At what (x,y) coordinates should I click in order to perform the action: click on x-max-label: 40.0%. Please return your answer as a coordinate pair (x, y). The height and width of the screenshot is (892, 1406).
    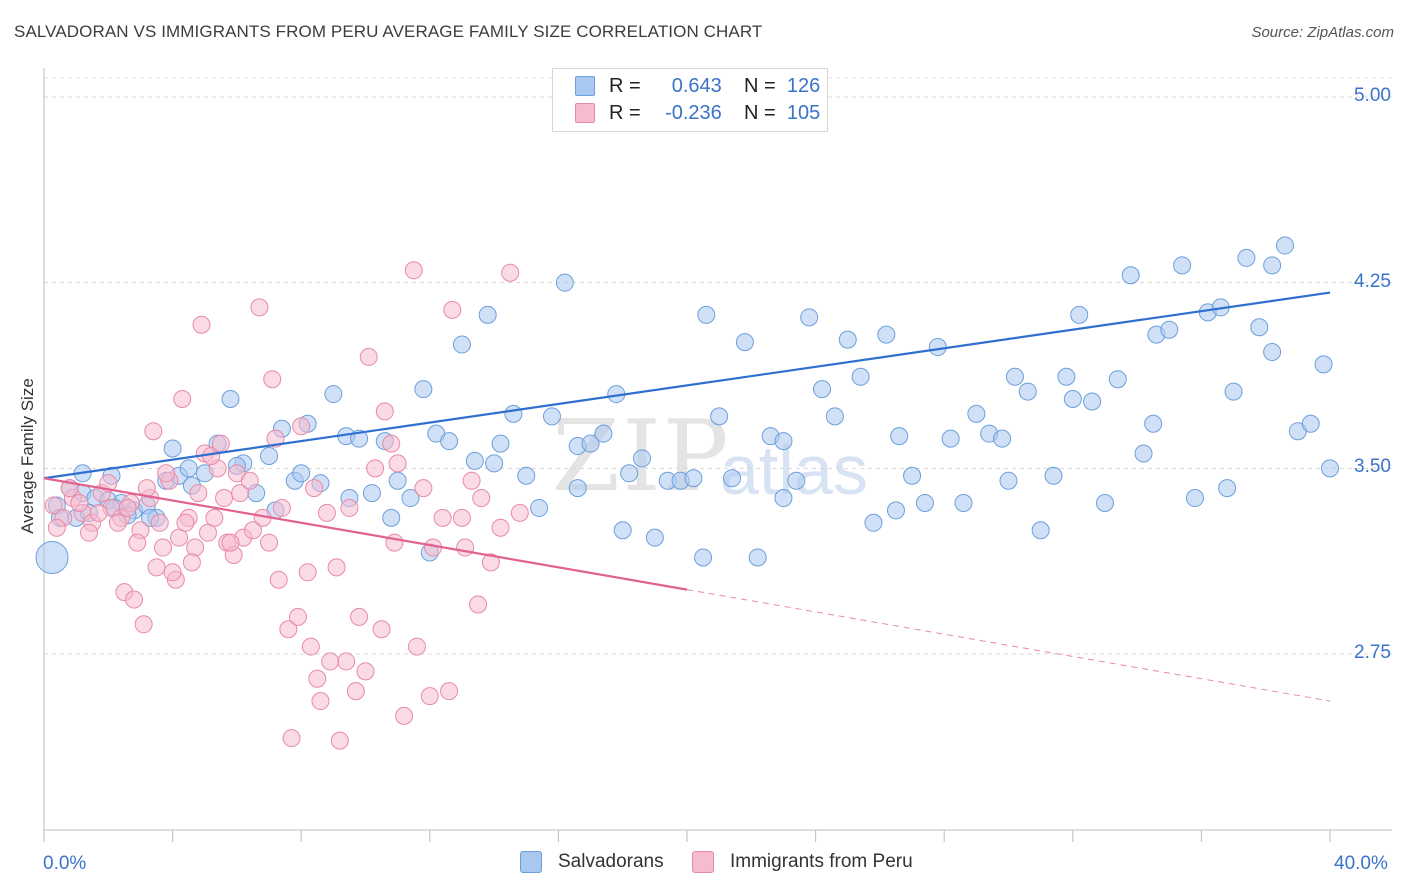
    Looking at the image, I should click on (1361, 863).